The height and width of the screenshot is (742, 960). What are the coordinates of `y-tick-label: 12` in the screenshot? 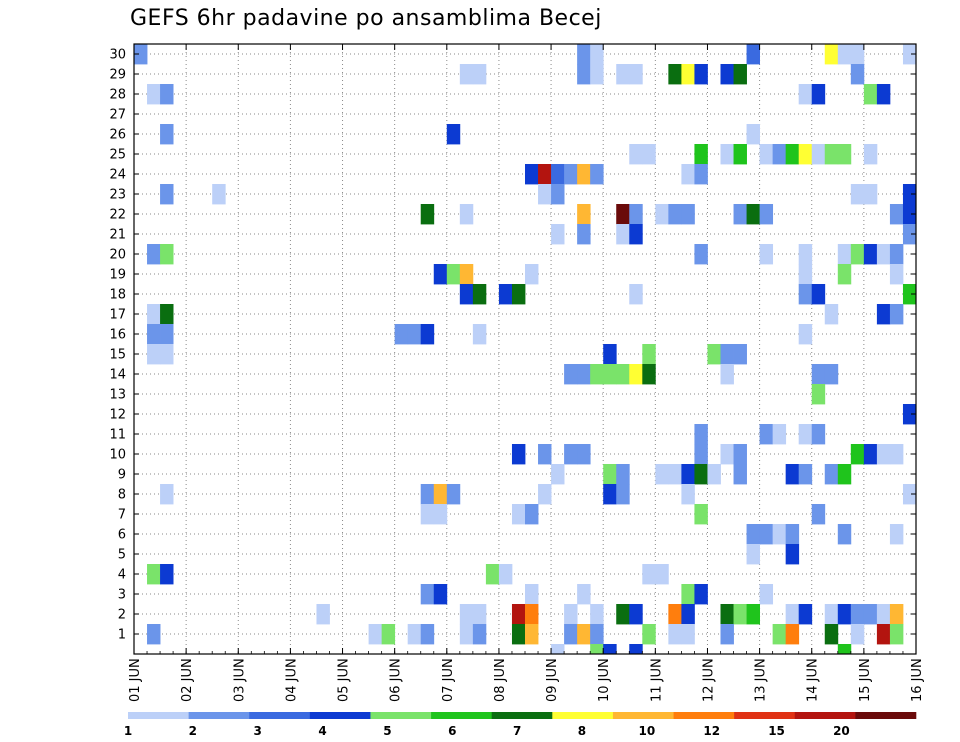 It's located at (117, 415).